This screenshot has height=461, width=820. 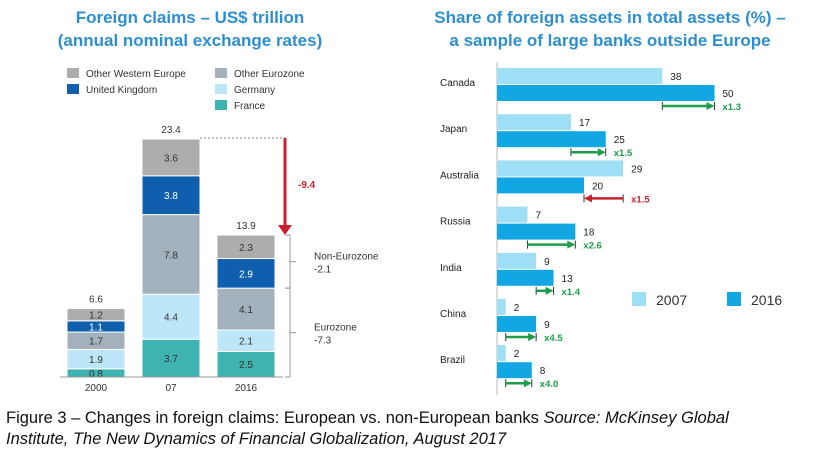 I want to click on value-label-2016: 9, so click(x=547, y=325).